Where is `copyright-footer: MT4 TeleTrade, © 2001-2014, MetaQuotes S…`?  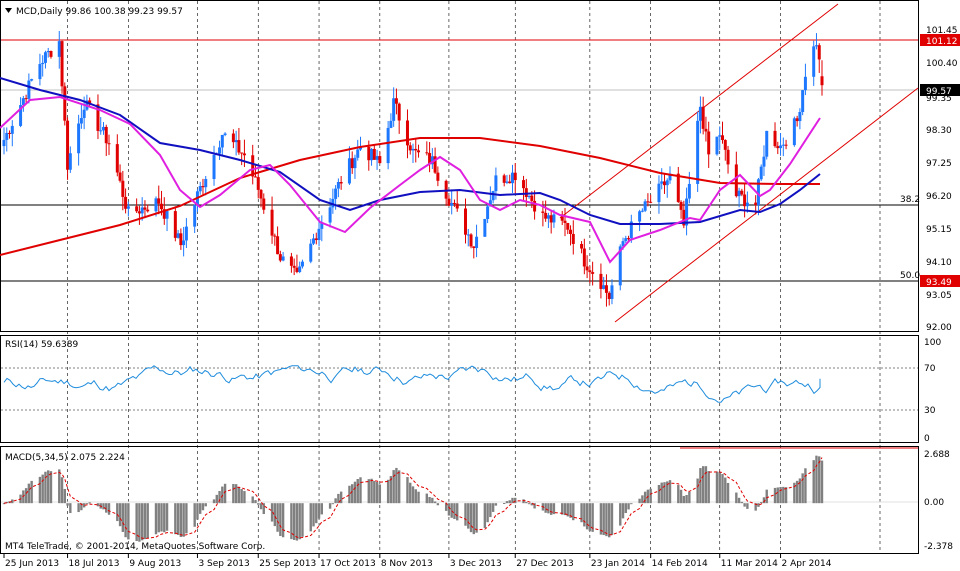 copyright-footer: MT4 TeleTrade, © 2001-2014, MetaQuotes S… is located at coordinates (135, 547).